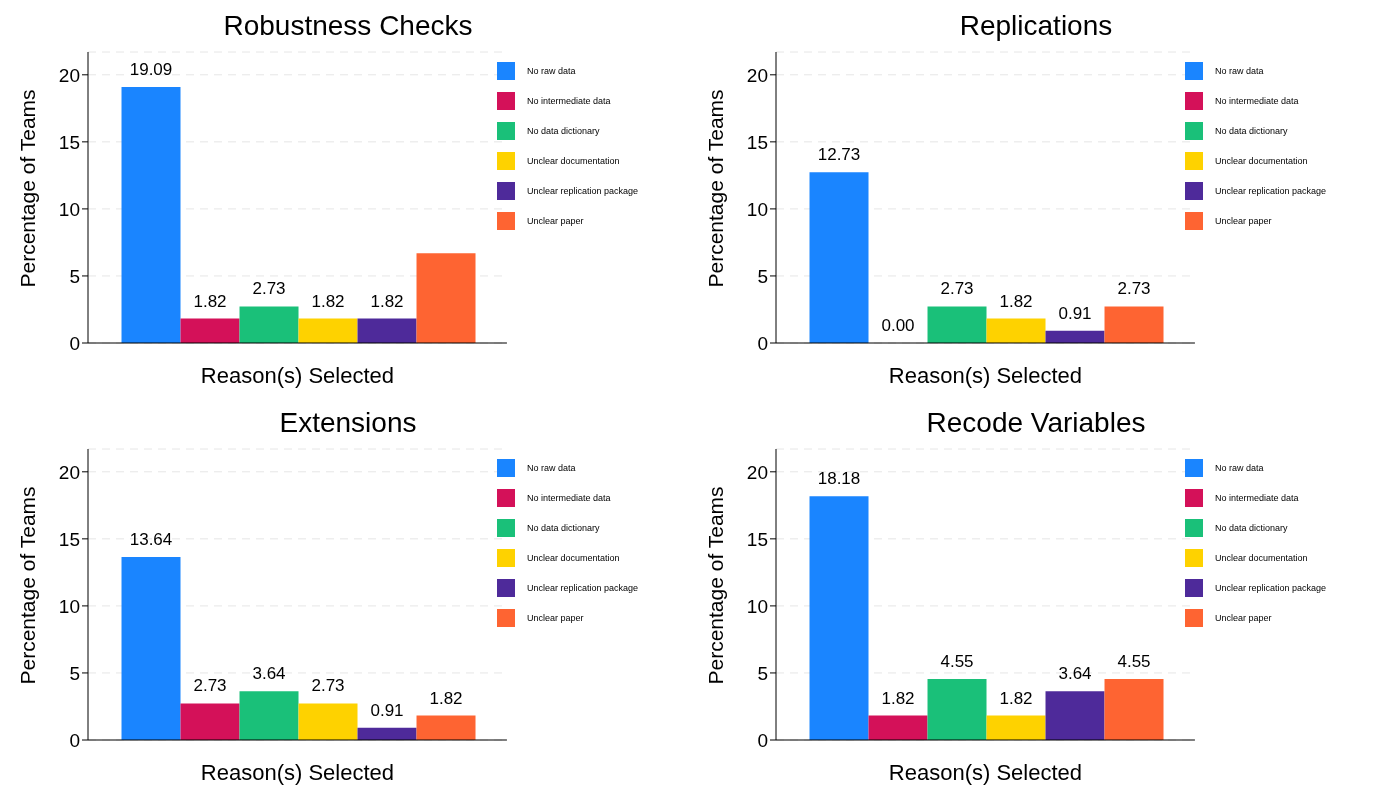 Image resolution: width=1387 pixels, height=794 pixels. Describe the element at coordinates (839, 155) in the screenshot. I see `data-label: 12.73` at that location.